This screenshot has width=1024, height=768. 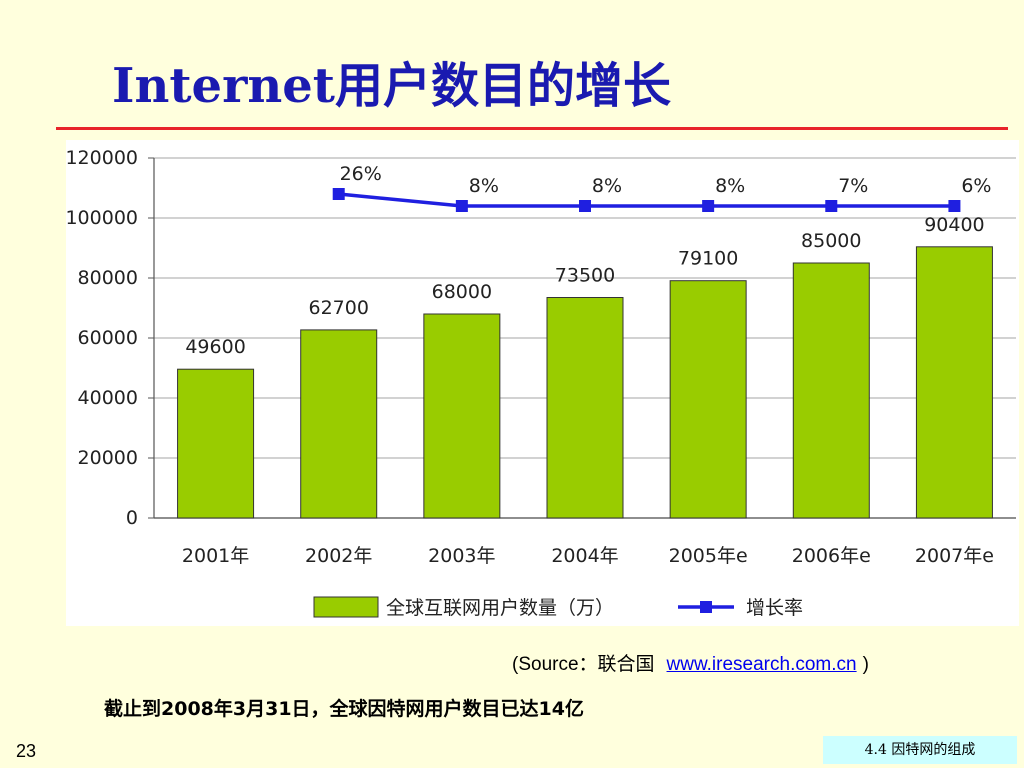 What do you see at coordinates (532, 128) in the screenshot?
I see `title-divider` at bounding box center [532, 128].